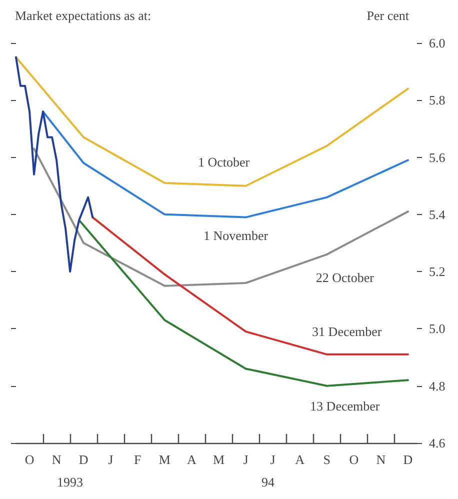  I want to click on series-label: 1 October, so click(224, 162).